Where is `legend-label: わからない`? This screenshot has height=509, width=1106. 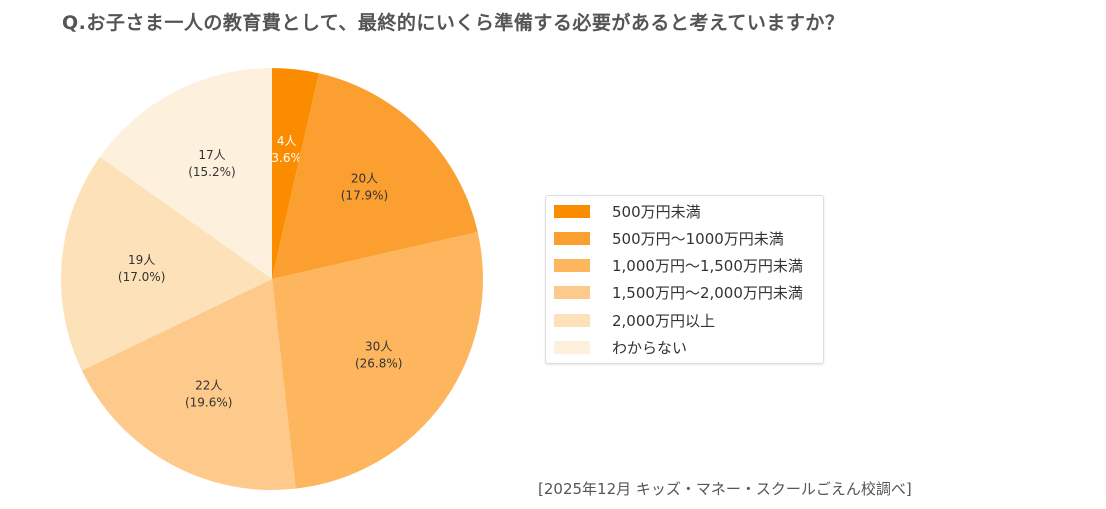
legend-label: わからない is located at coordinates (650, 348).